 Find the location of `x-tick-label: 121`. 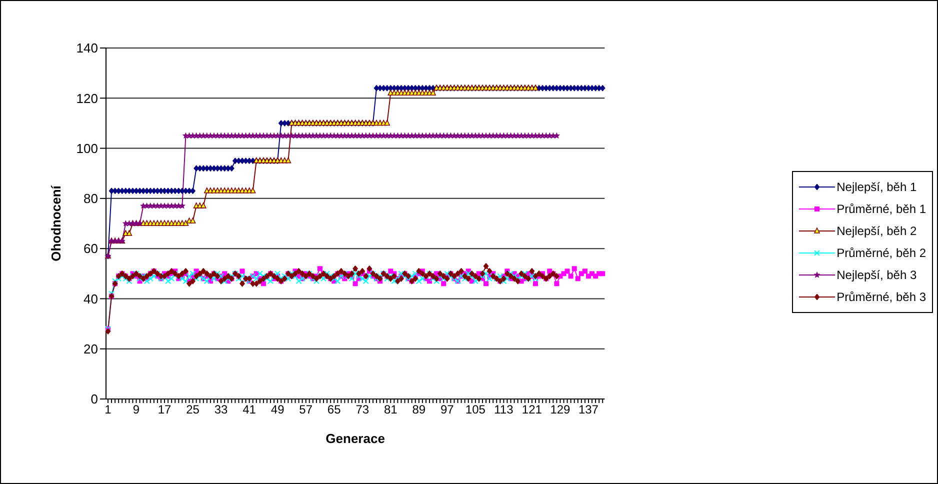

x-tick-label: 121 is located at coordinates (532, 409).